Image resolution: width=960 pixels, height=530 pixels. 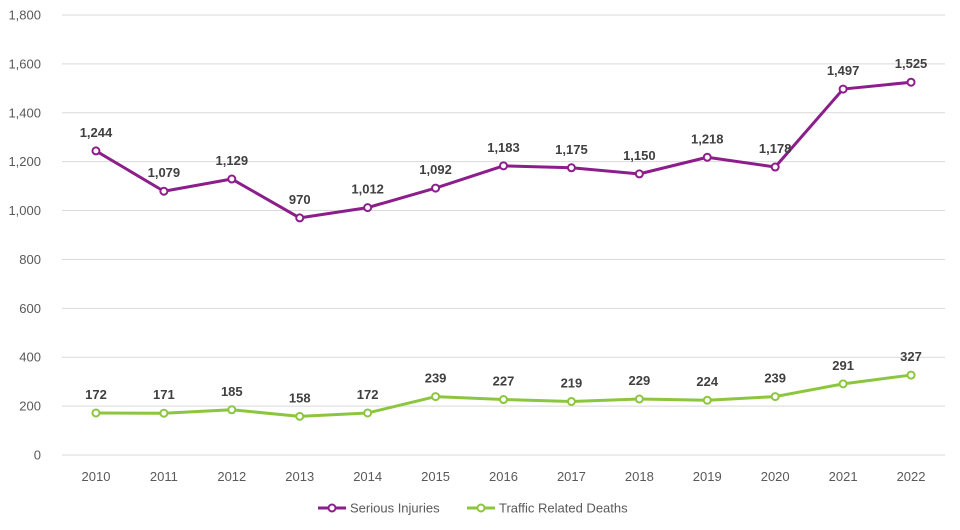 What do you see at coordinates (299, 476) in the screenshot?
I see `x-tick-label: 2013` at bounding box center [299, 476].